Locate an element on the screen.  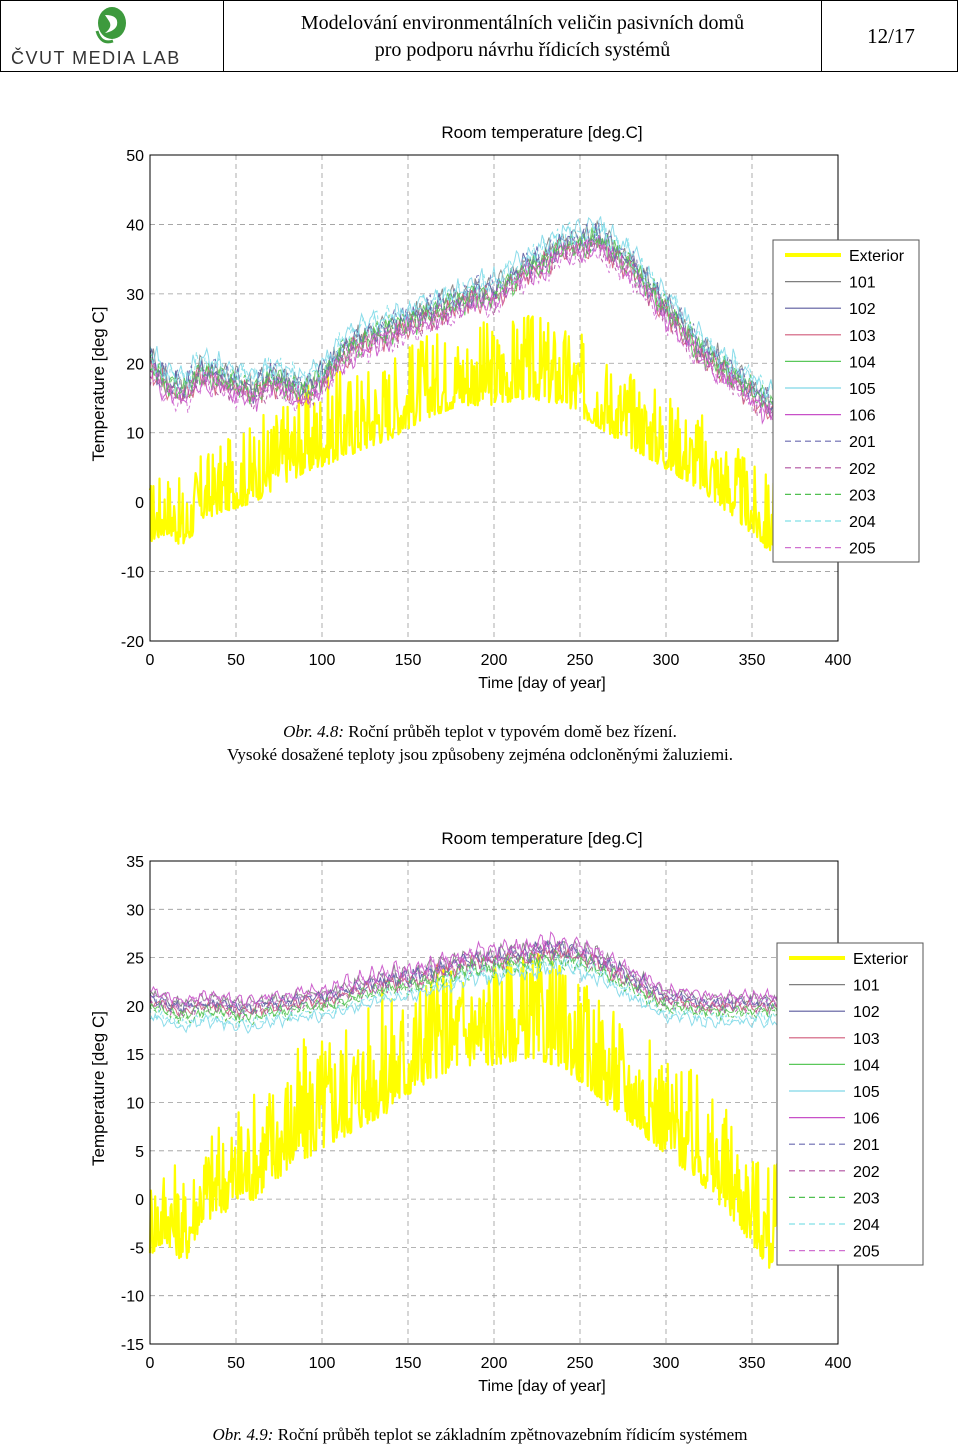
x-tick-label: 150 is located at coordinates (408, 660).